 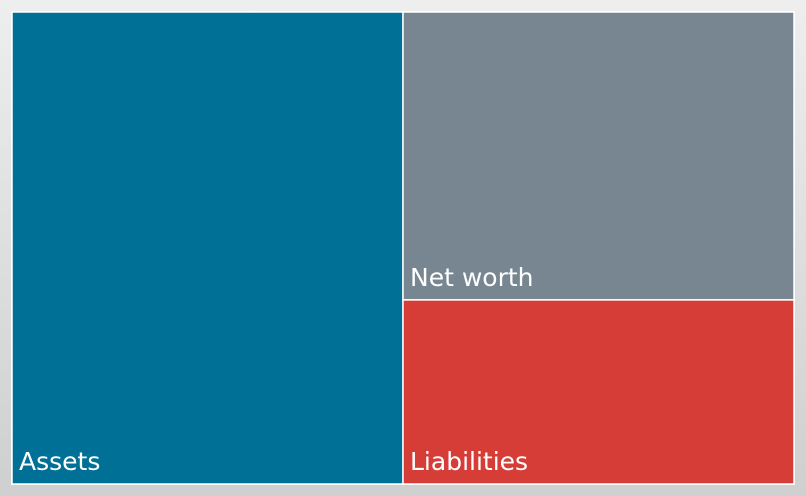 I want to click on cell-label: Liabilities, so click(x=469, y=461).